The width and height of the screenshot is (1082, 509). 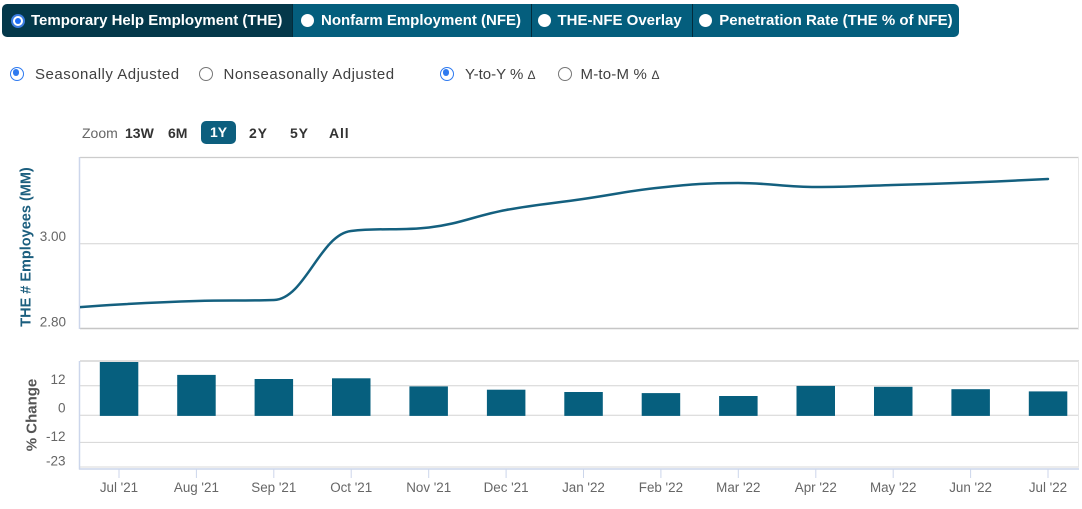 What do you see at coordinates (56, 461) in the screenshot?
I see `svg-text: -23` at bounding box center [56, 461].